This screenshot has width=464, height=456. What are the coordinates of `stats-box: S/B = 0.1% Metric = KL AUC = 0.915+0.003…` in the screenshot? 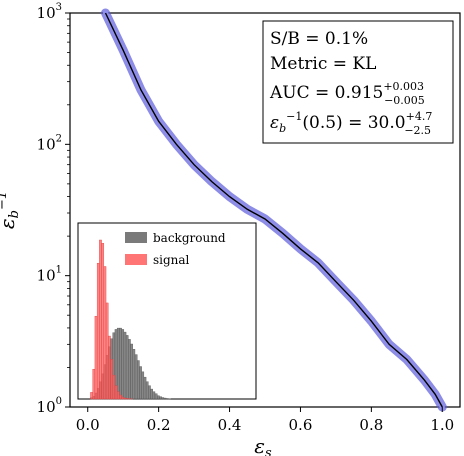 It's located at (358, 82).